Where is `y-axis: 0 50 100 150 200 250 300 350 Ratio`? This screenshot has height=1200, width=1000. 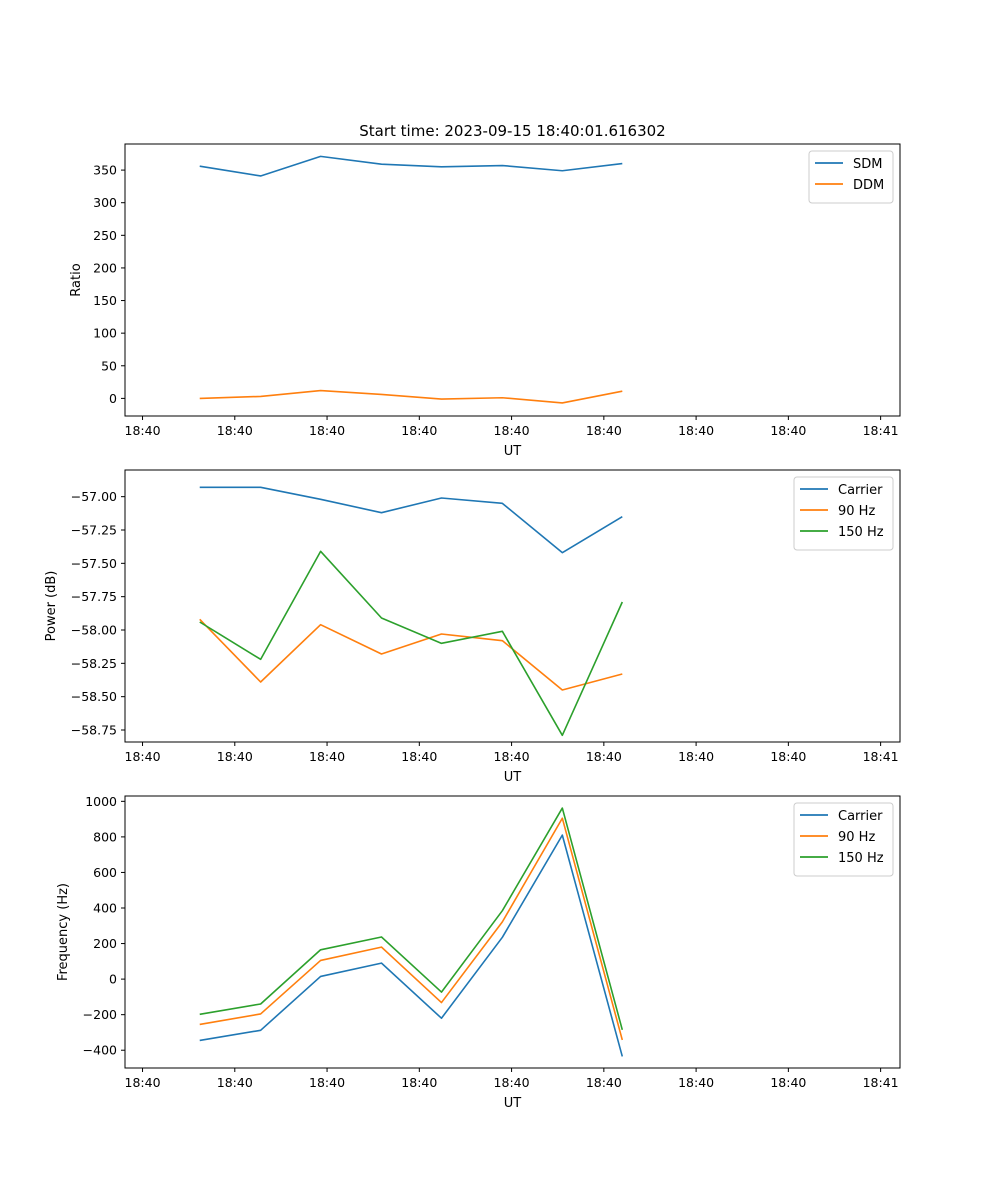
y-axis: 0 50 100 150 200 250 300 350 Ratio is located at coordinates (97, 284).